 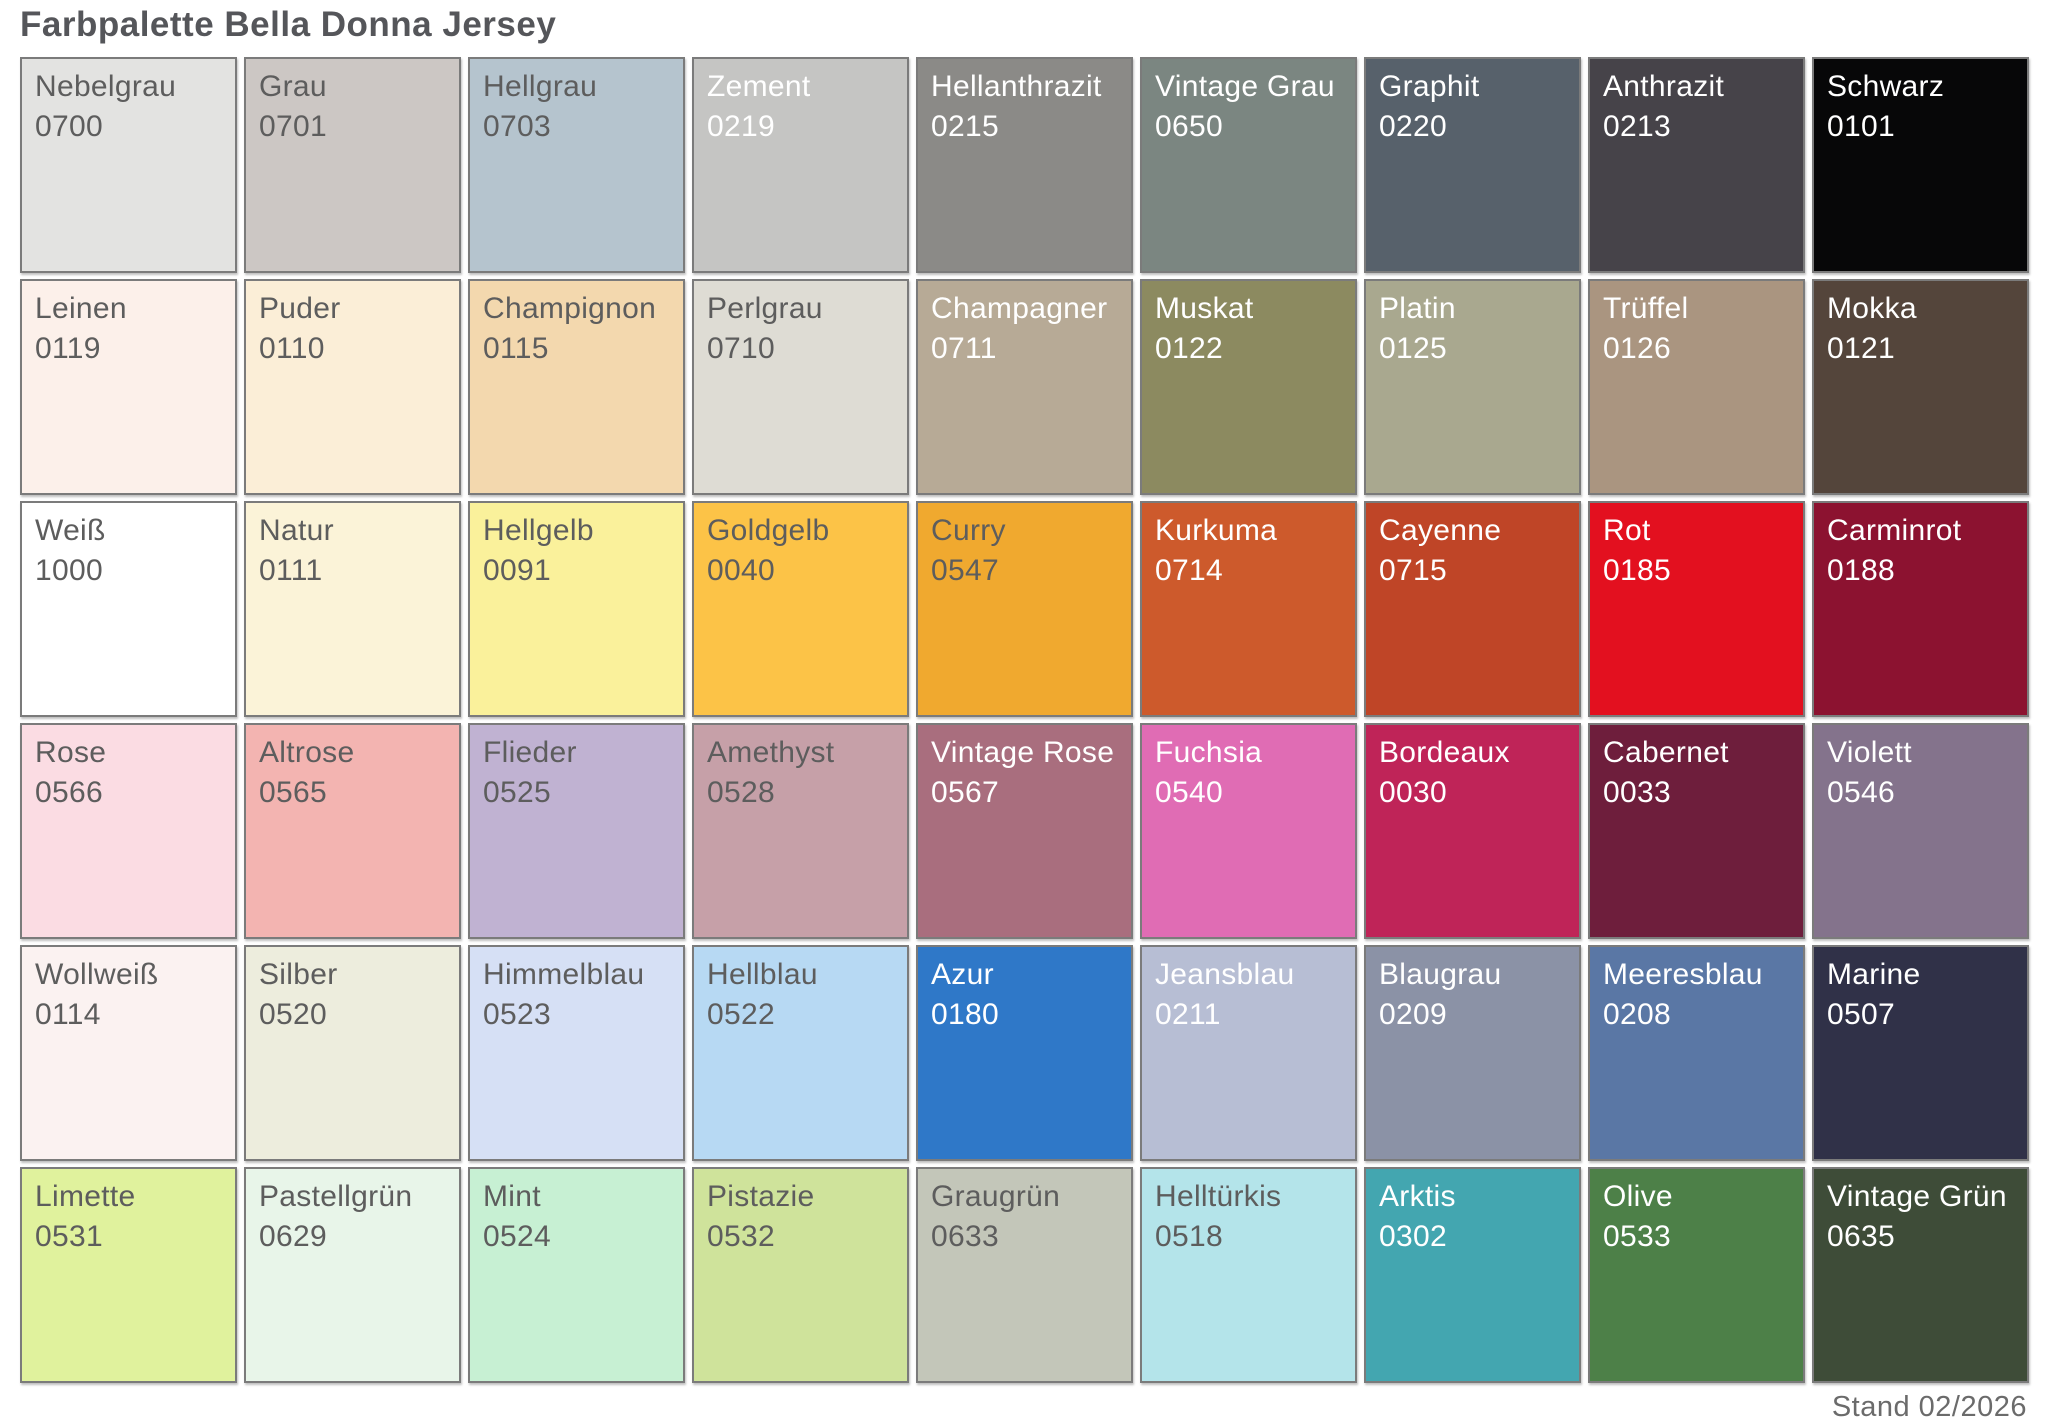 What do you see at coordinates (517, 1014) in the screenshot?
I see `swatch-code: 0523` at bounding box center [517, 1014].